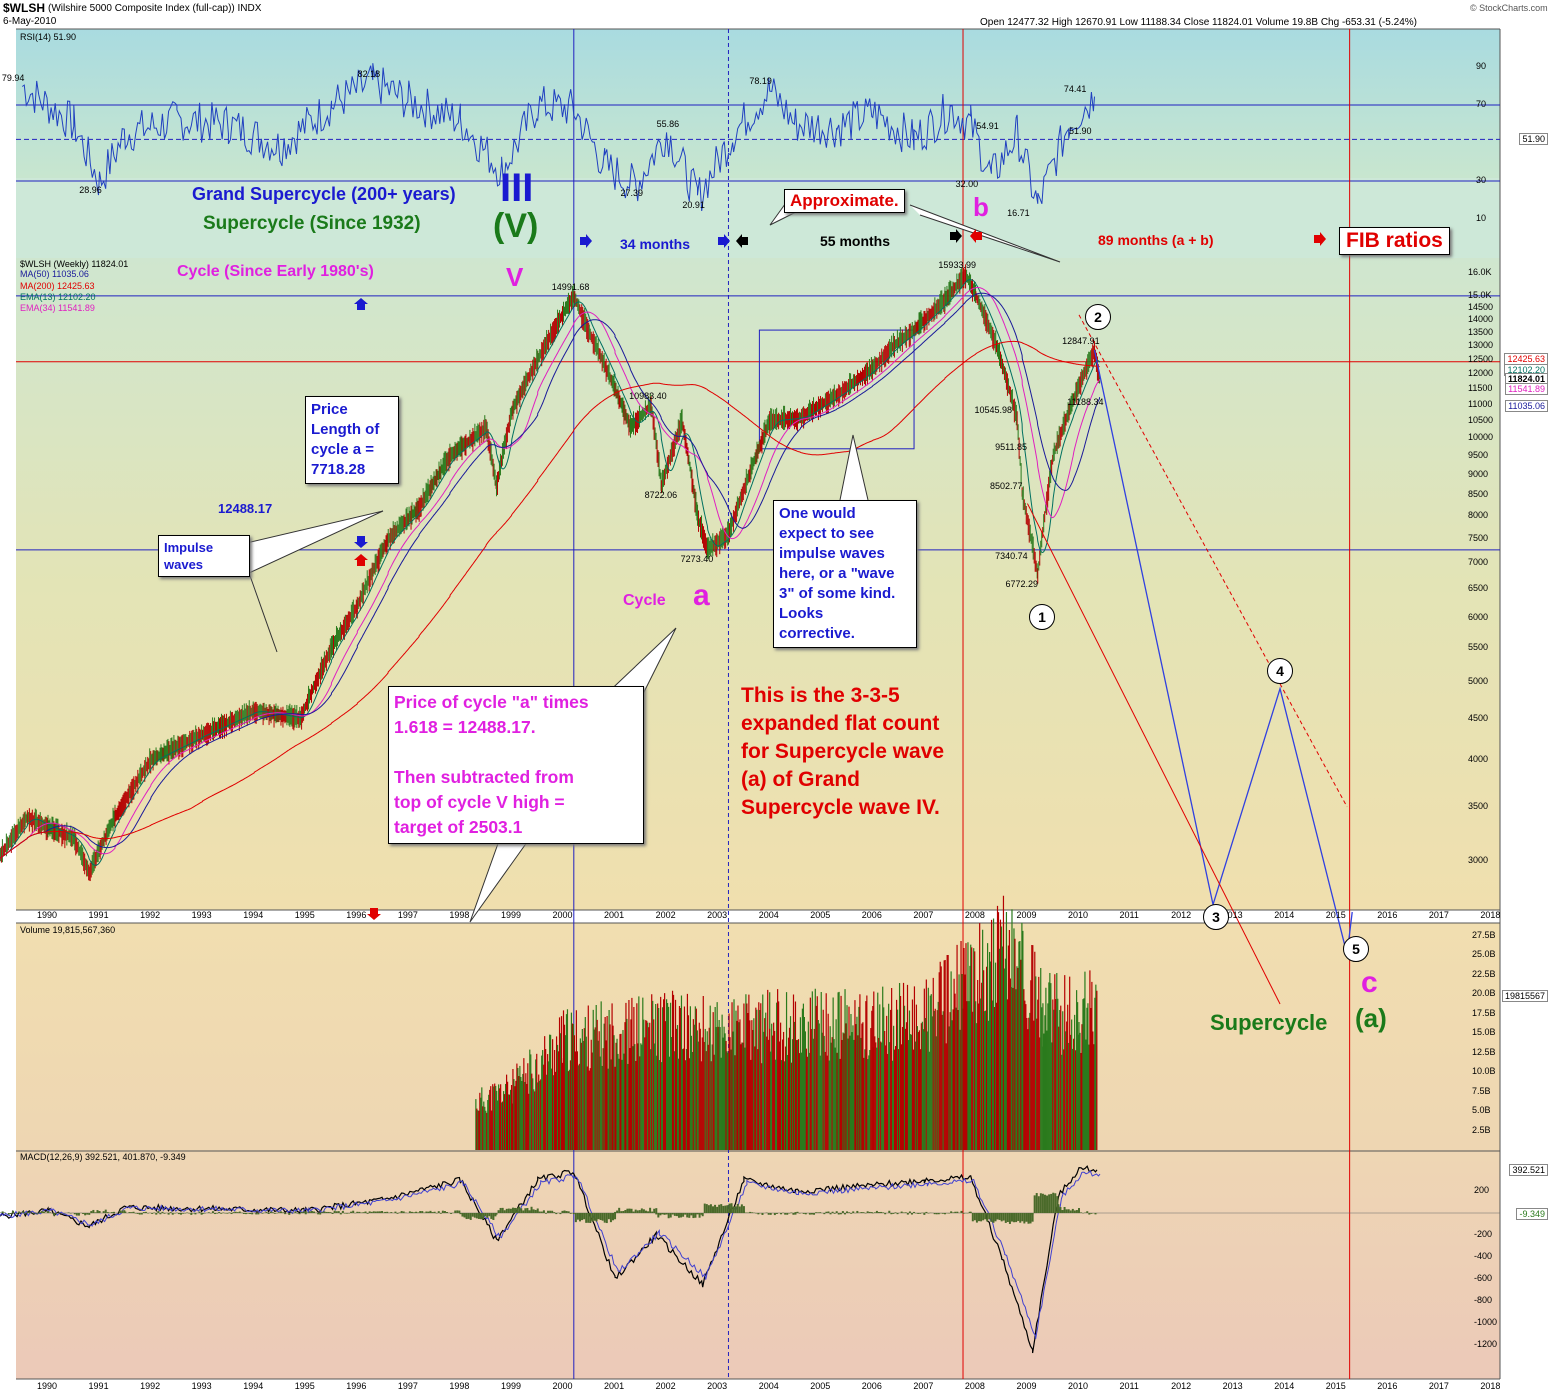 This screenshot has height=1396, width=1550. What do you see at coordinates (1524, 995) in the screenshot?
I see `volume-right-tag: 19815567` at bounding box center [1524, 995].